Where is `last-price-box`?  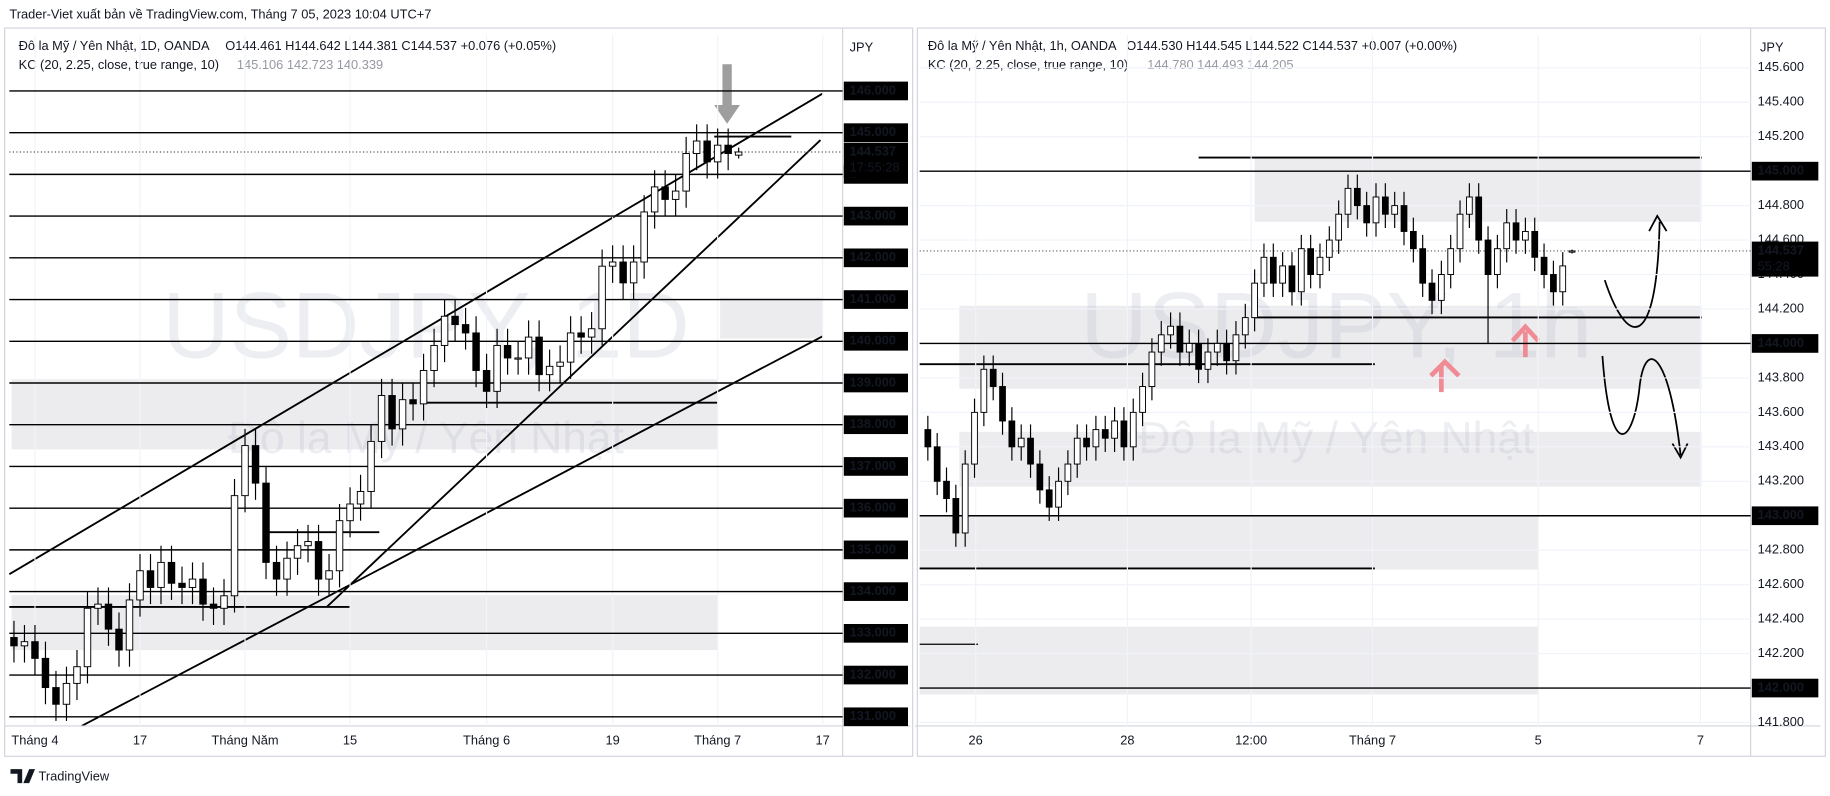 last-price-box is located at coordinates (875, 160).